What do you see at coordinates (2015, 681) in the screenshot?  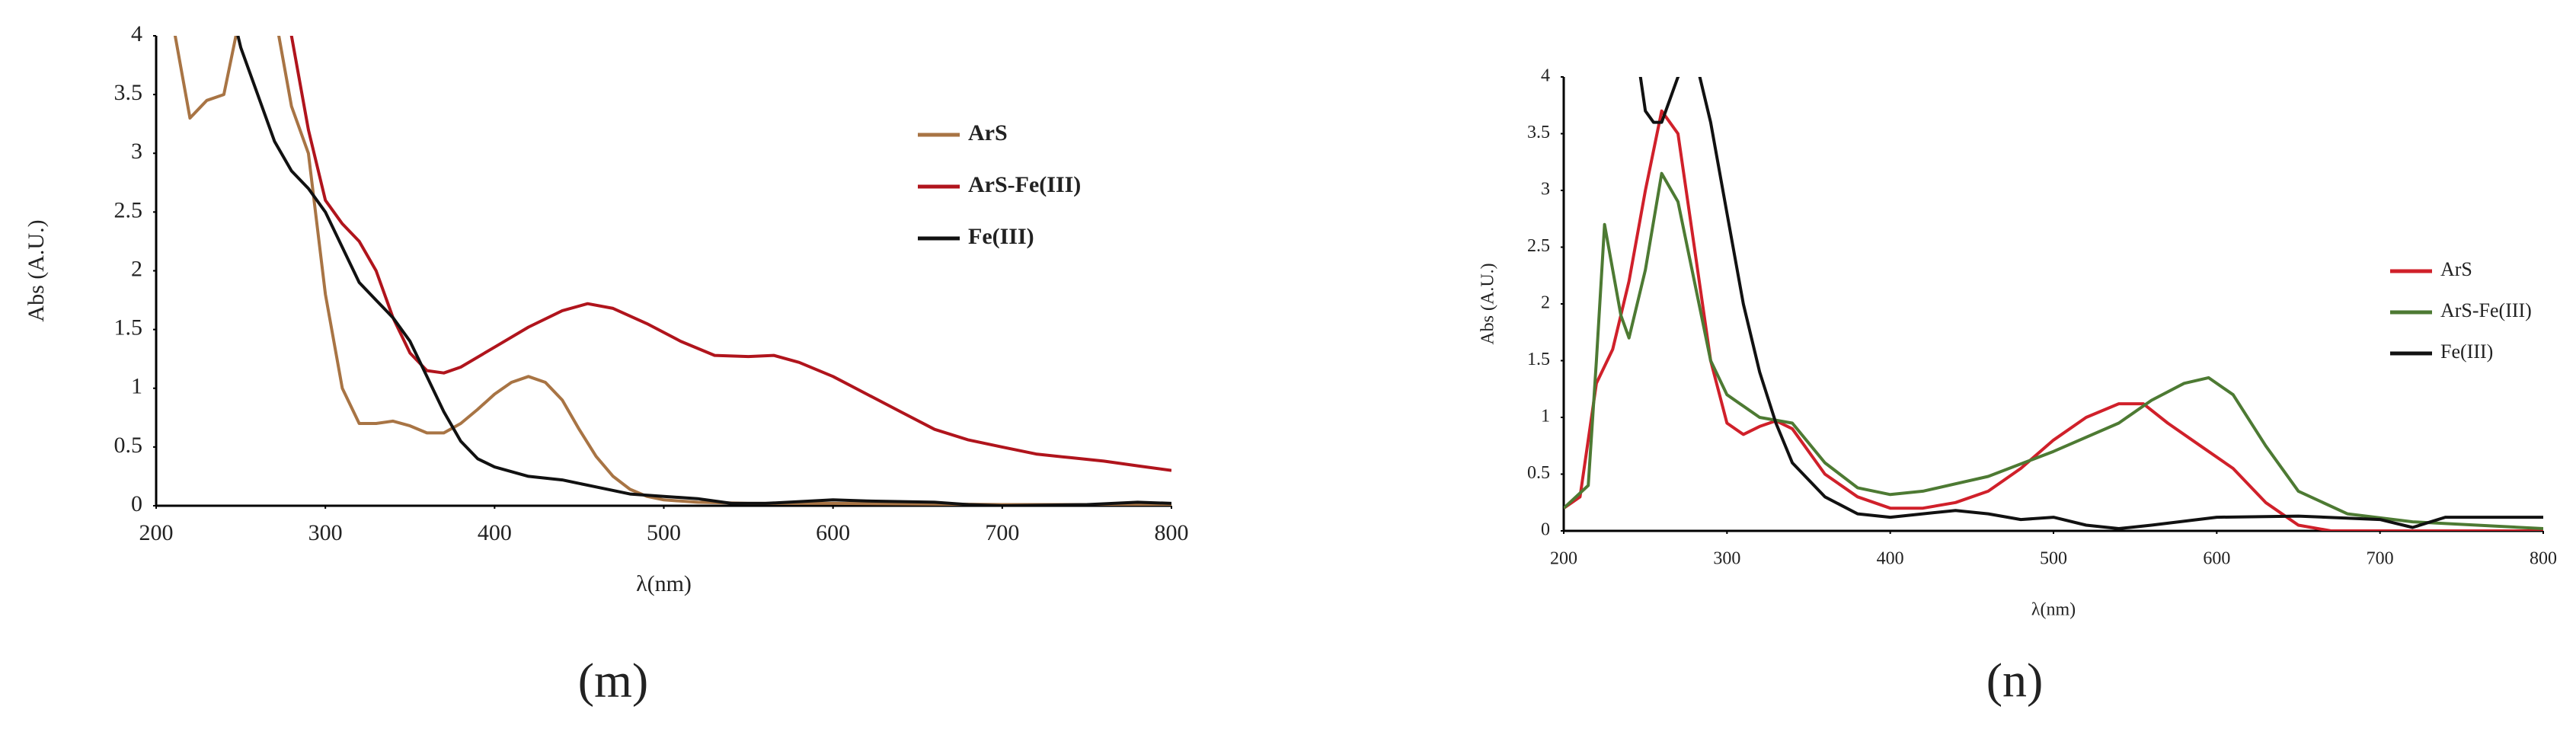 I see `caption: (n)` at bounding box center [2015, 681].